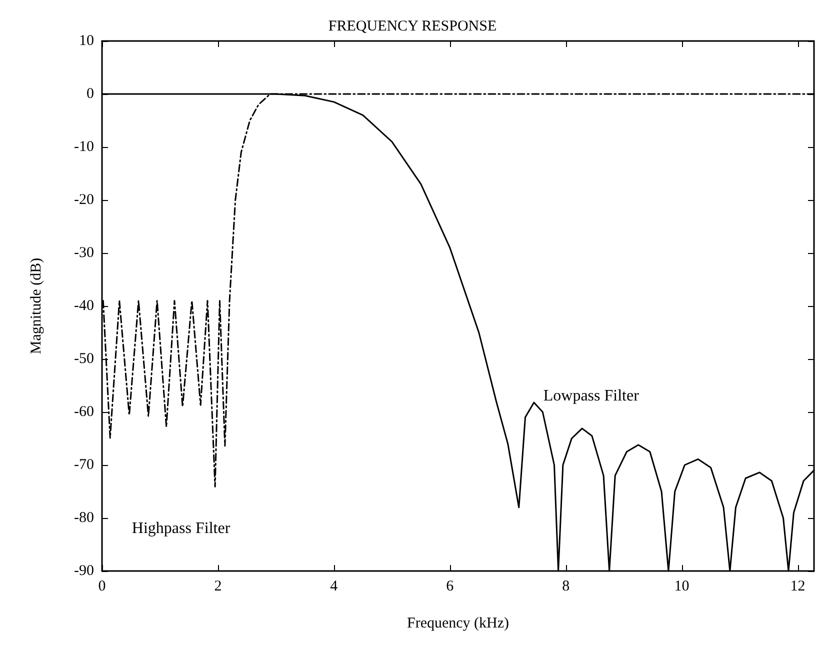 This screenshot has height=645, width=825. What do you see at coordinates (102, 586) in the screenshot?
I see `x-tick-label: 0` at bounding box center [102, 586].